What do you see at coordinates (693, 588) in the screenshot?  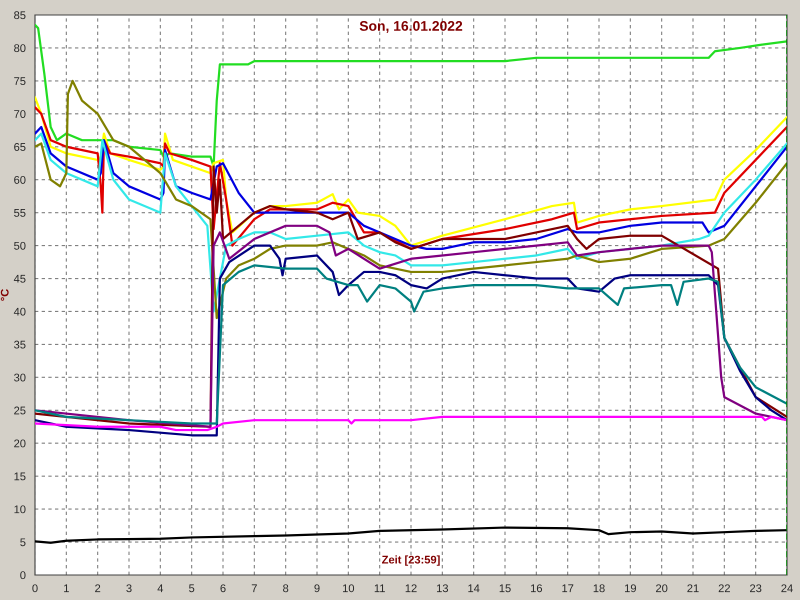 I see `x-tick-label: 21` at bounding box center [693, 588].